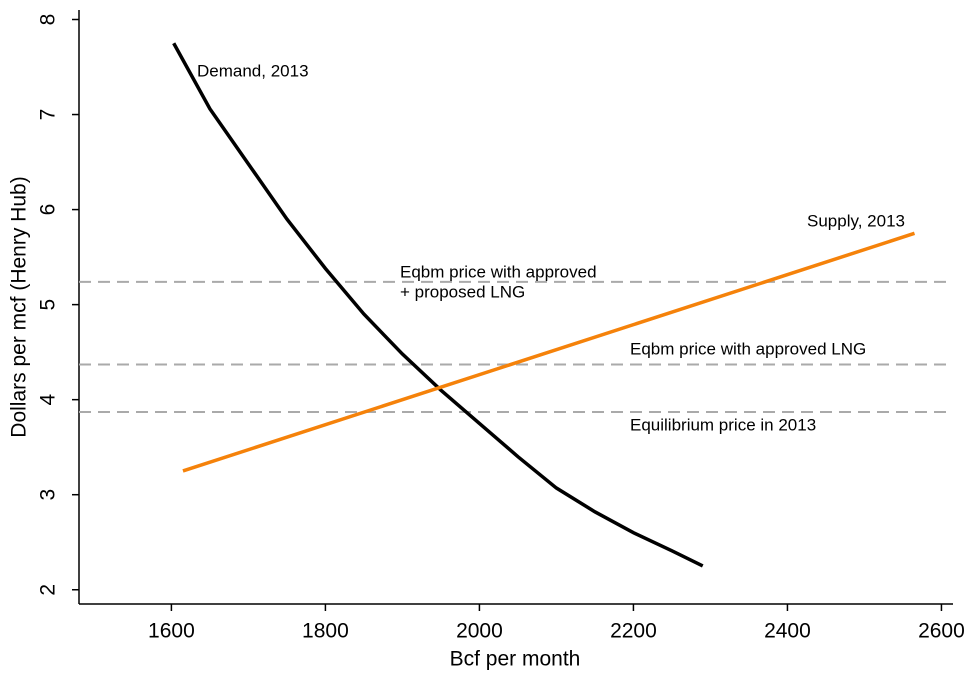 Image resolution: width=967 pixels, height=677 pixels. Describe the element at coordinates (48, 400) in the screenshot. I see `y-tick-label: 4` at that location.